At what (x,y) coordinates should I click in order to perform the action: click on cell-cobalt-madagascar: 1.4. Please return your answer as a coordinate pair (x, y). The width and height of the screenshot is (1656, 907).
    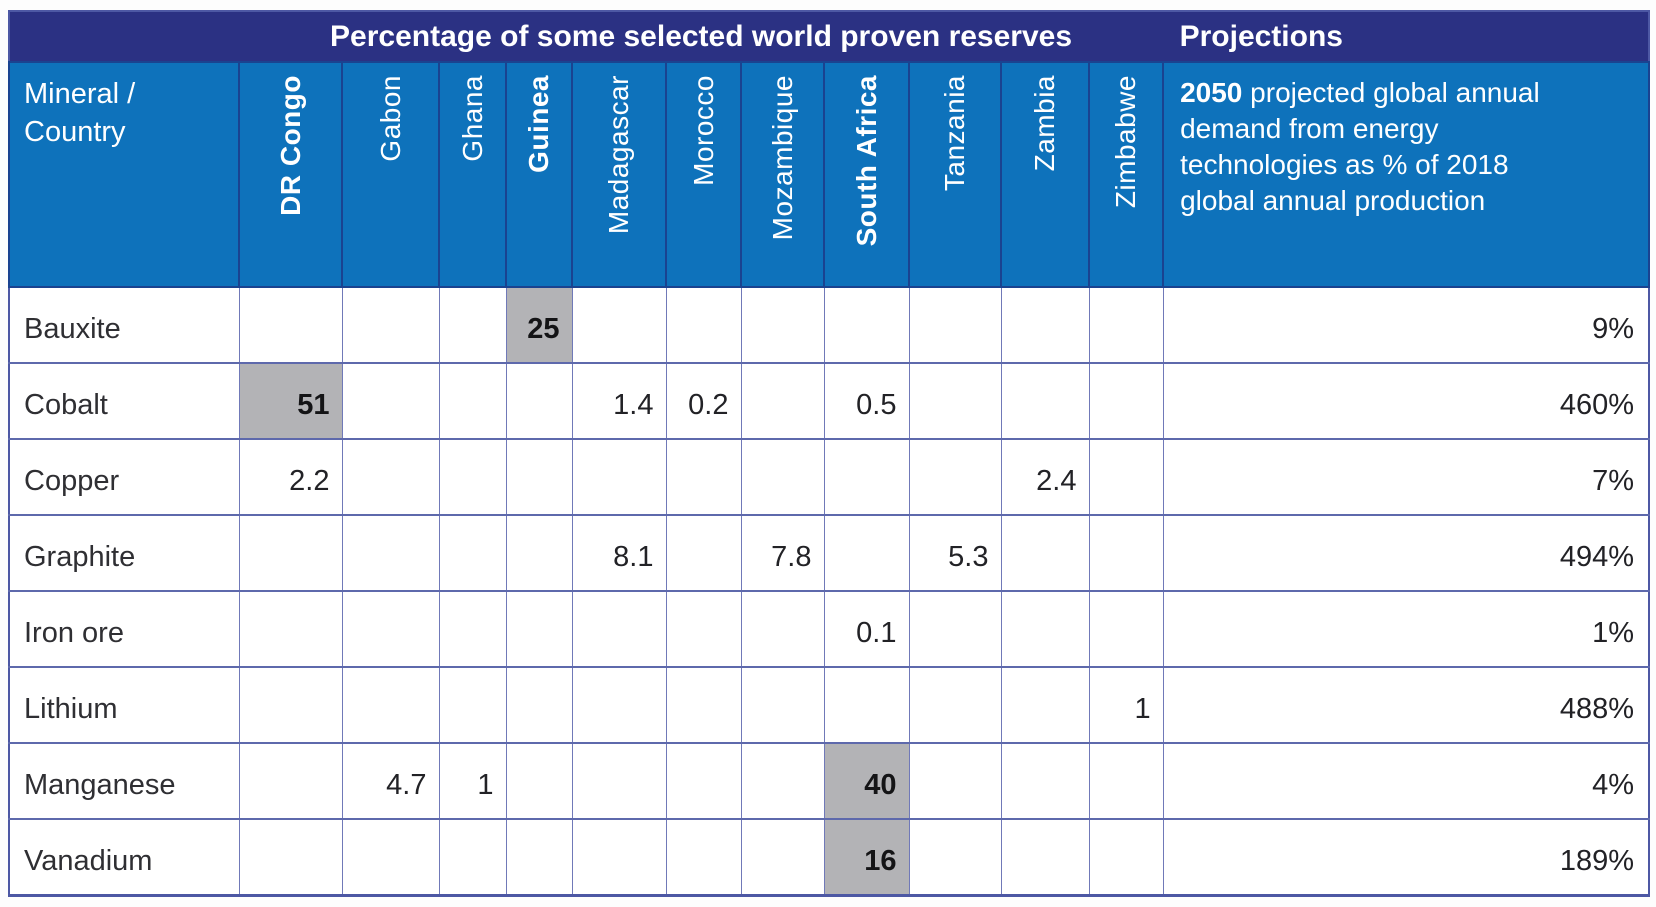
    Looking at the image, I should click on (619, 401).